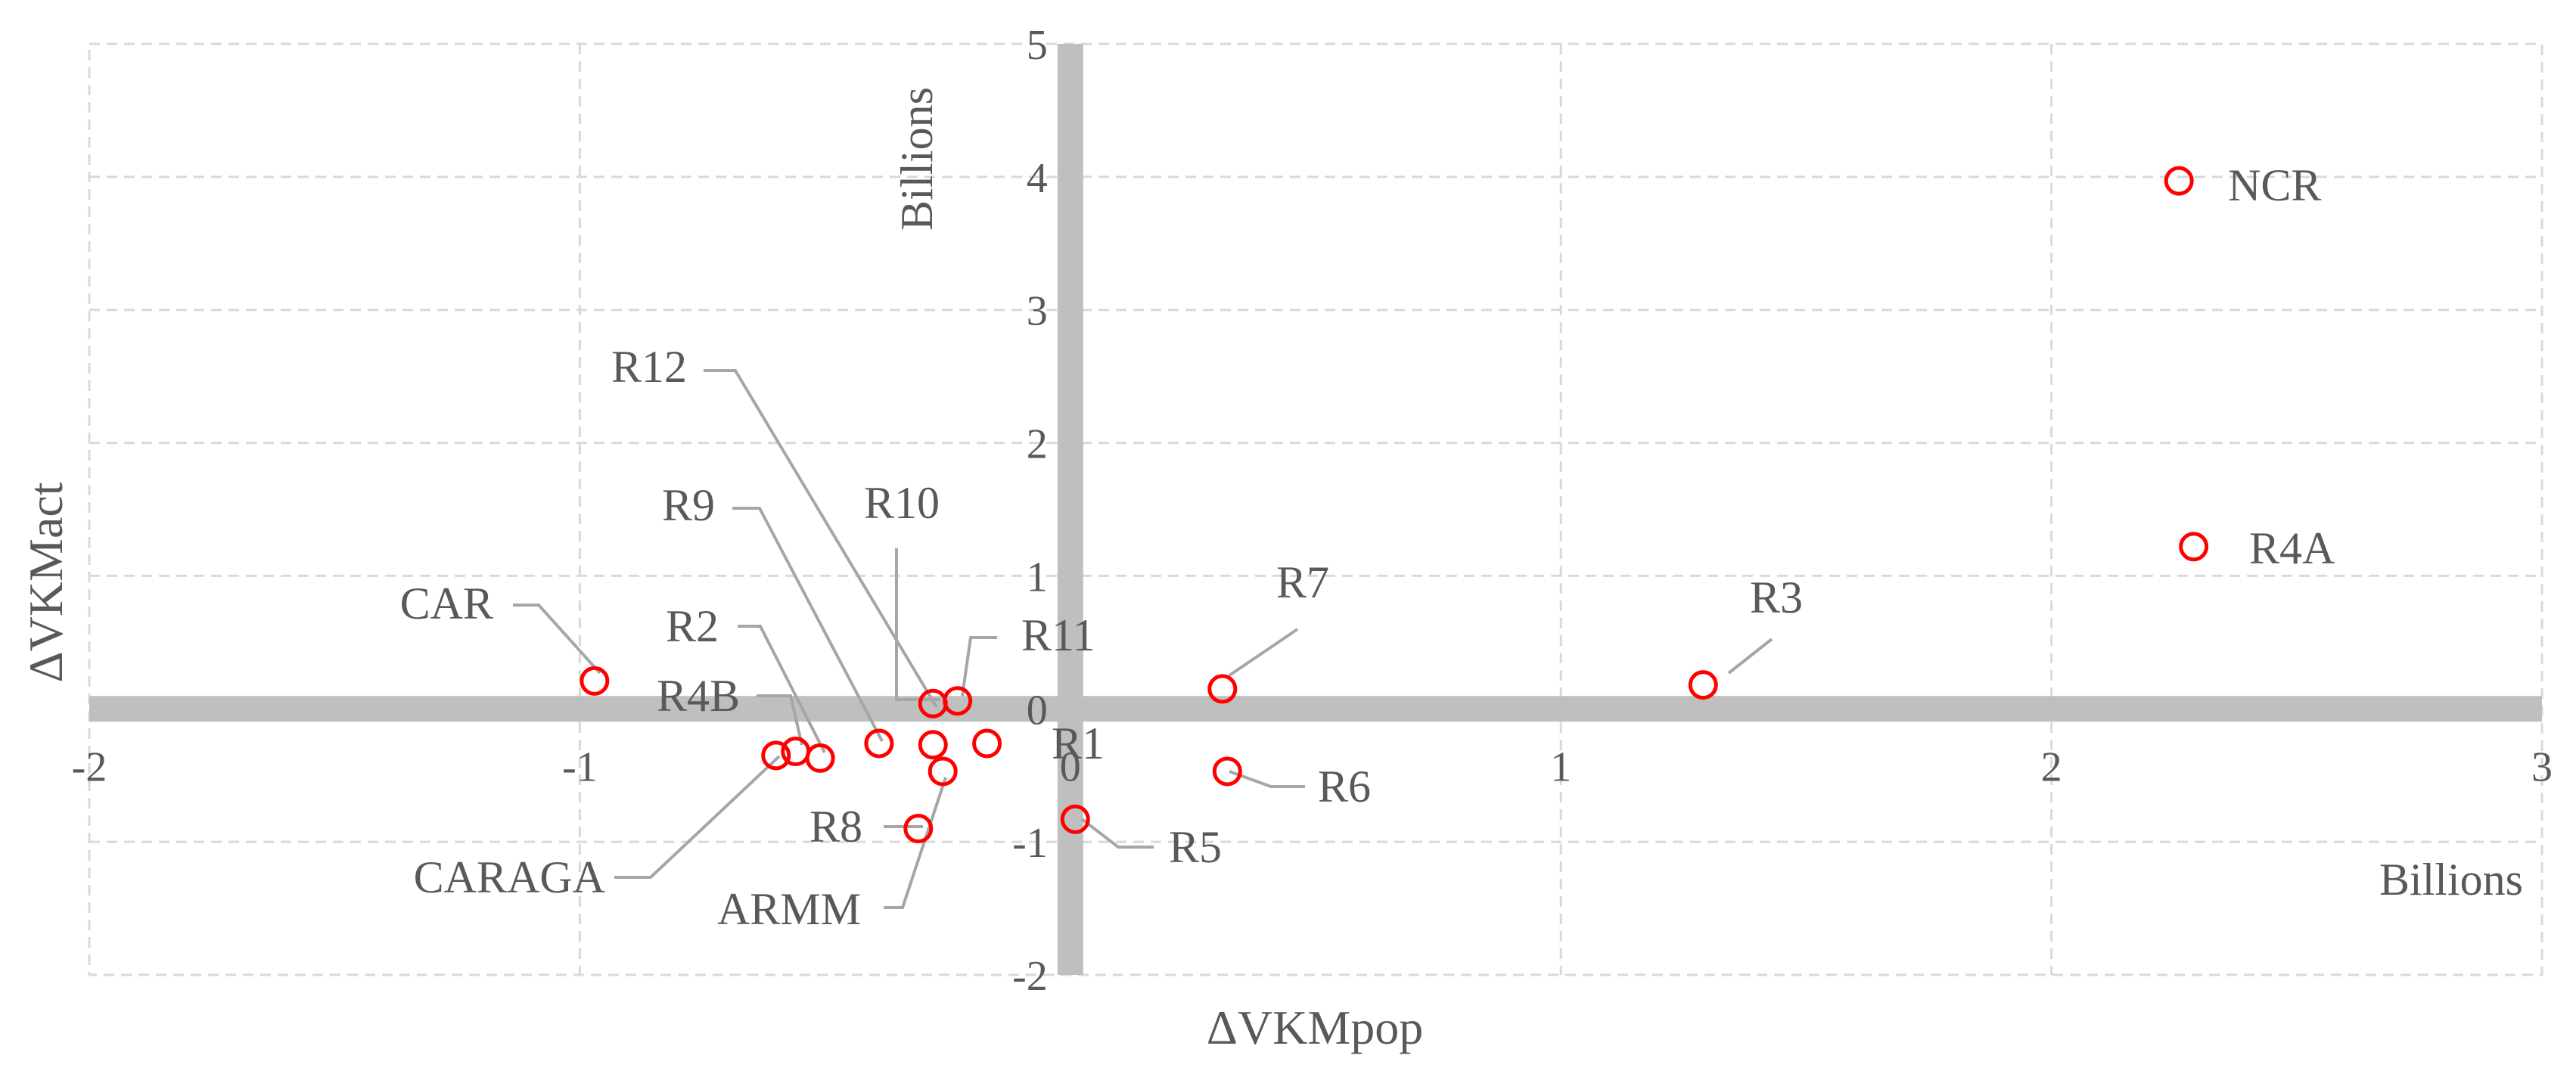  What do you see at coordinates (46, 582) in the screenshot?
I see `y-axis-title: ΔVKMact` at bounding box center [46, 582].